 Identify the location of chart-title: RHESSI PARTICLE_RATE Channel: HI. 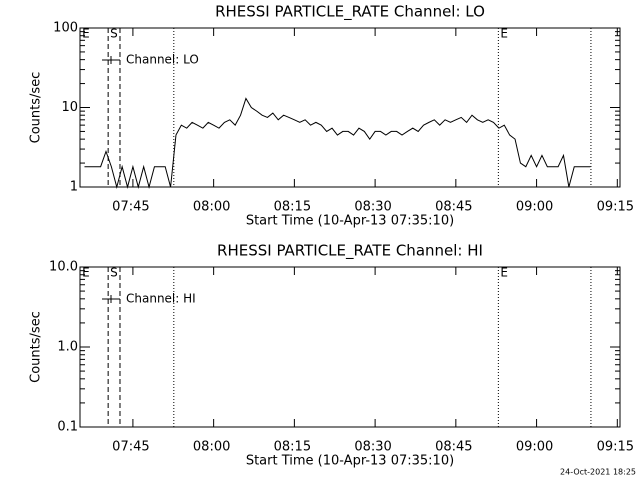
(350, 251).